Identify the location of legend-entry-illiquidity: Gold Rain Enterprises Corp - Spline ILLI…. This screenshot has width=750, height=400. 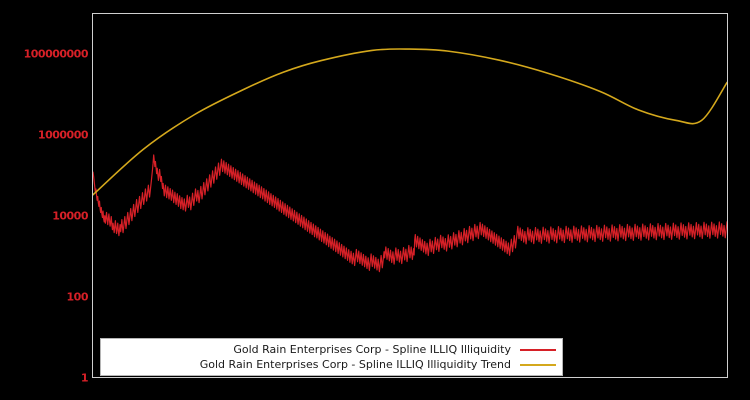
(330, 349).